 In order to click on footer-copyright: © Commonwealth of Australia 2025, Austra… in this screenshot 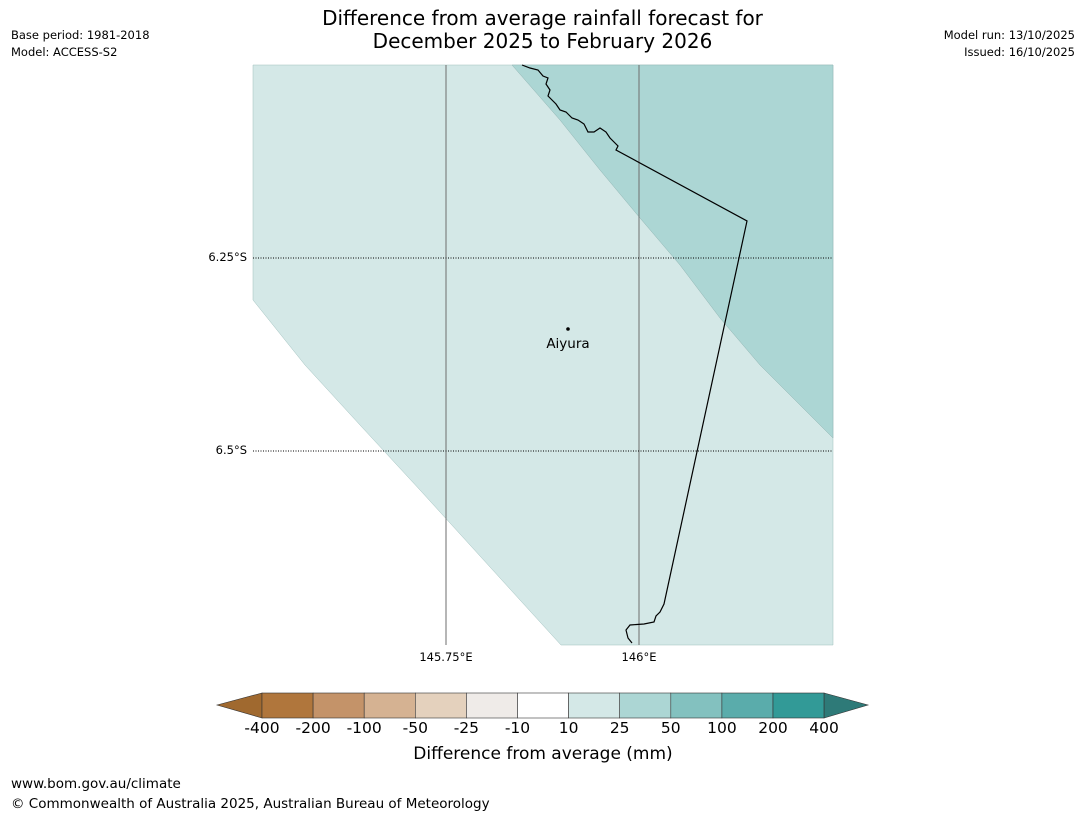, I will do `click(250, 804)`.